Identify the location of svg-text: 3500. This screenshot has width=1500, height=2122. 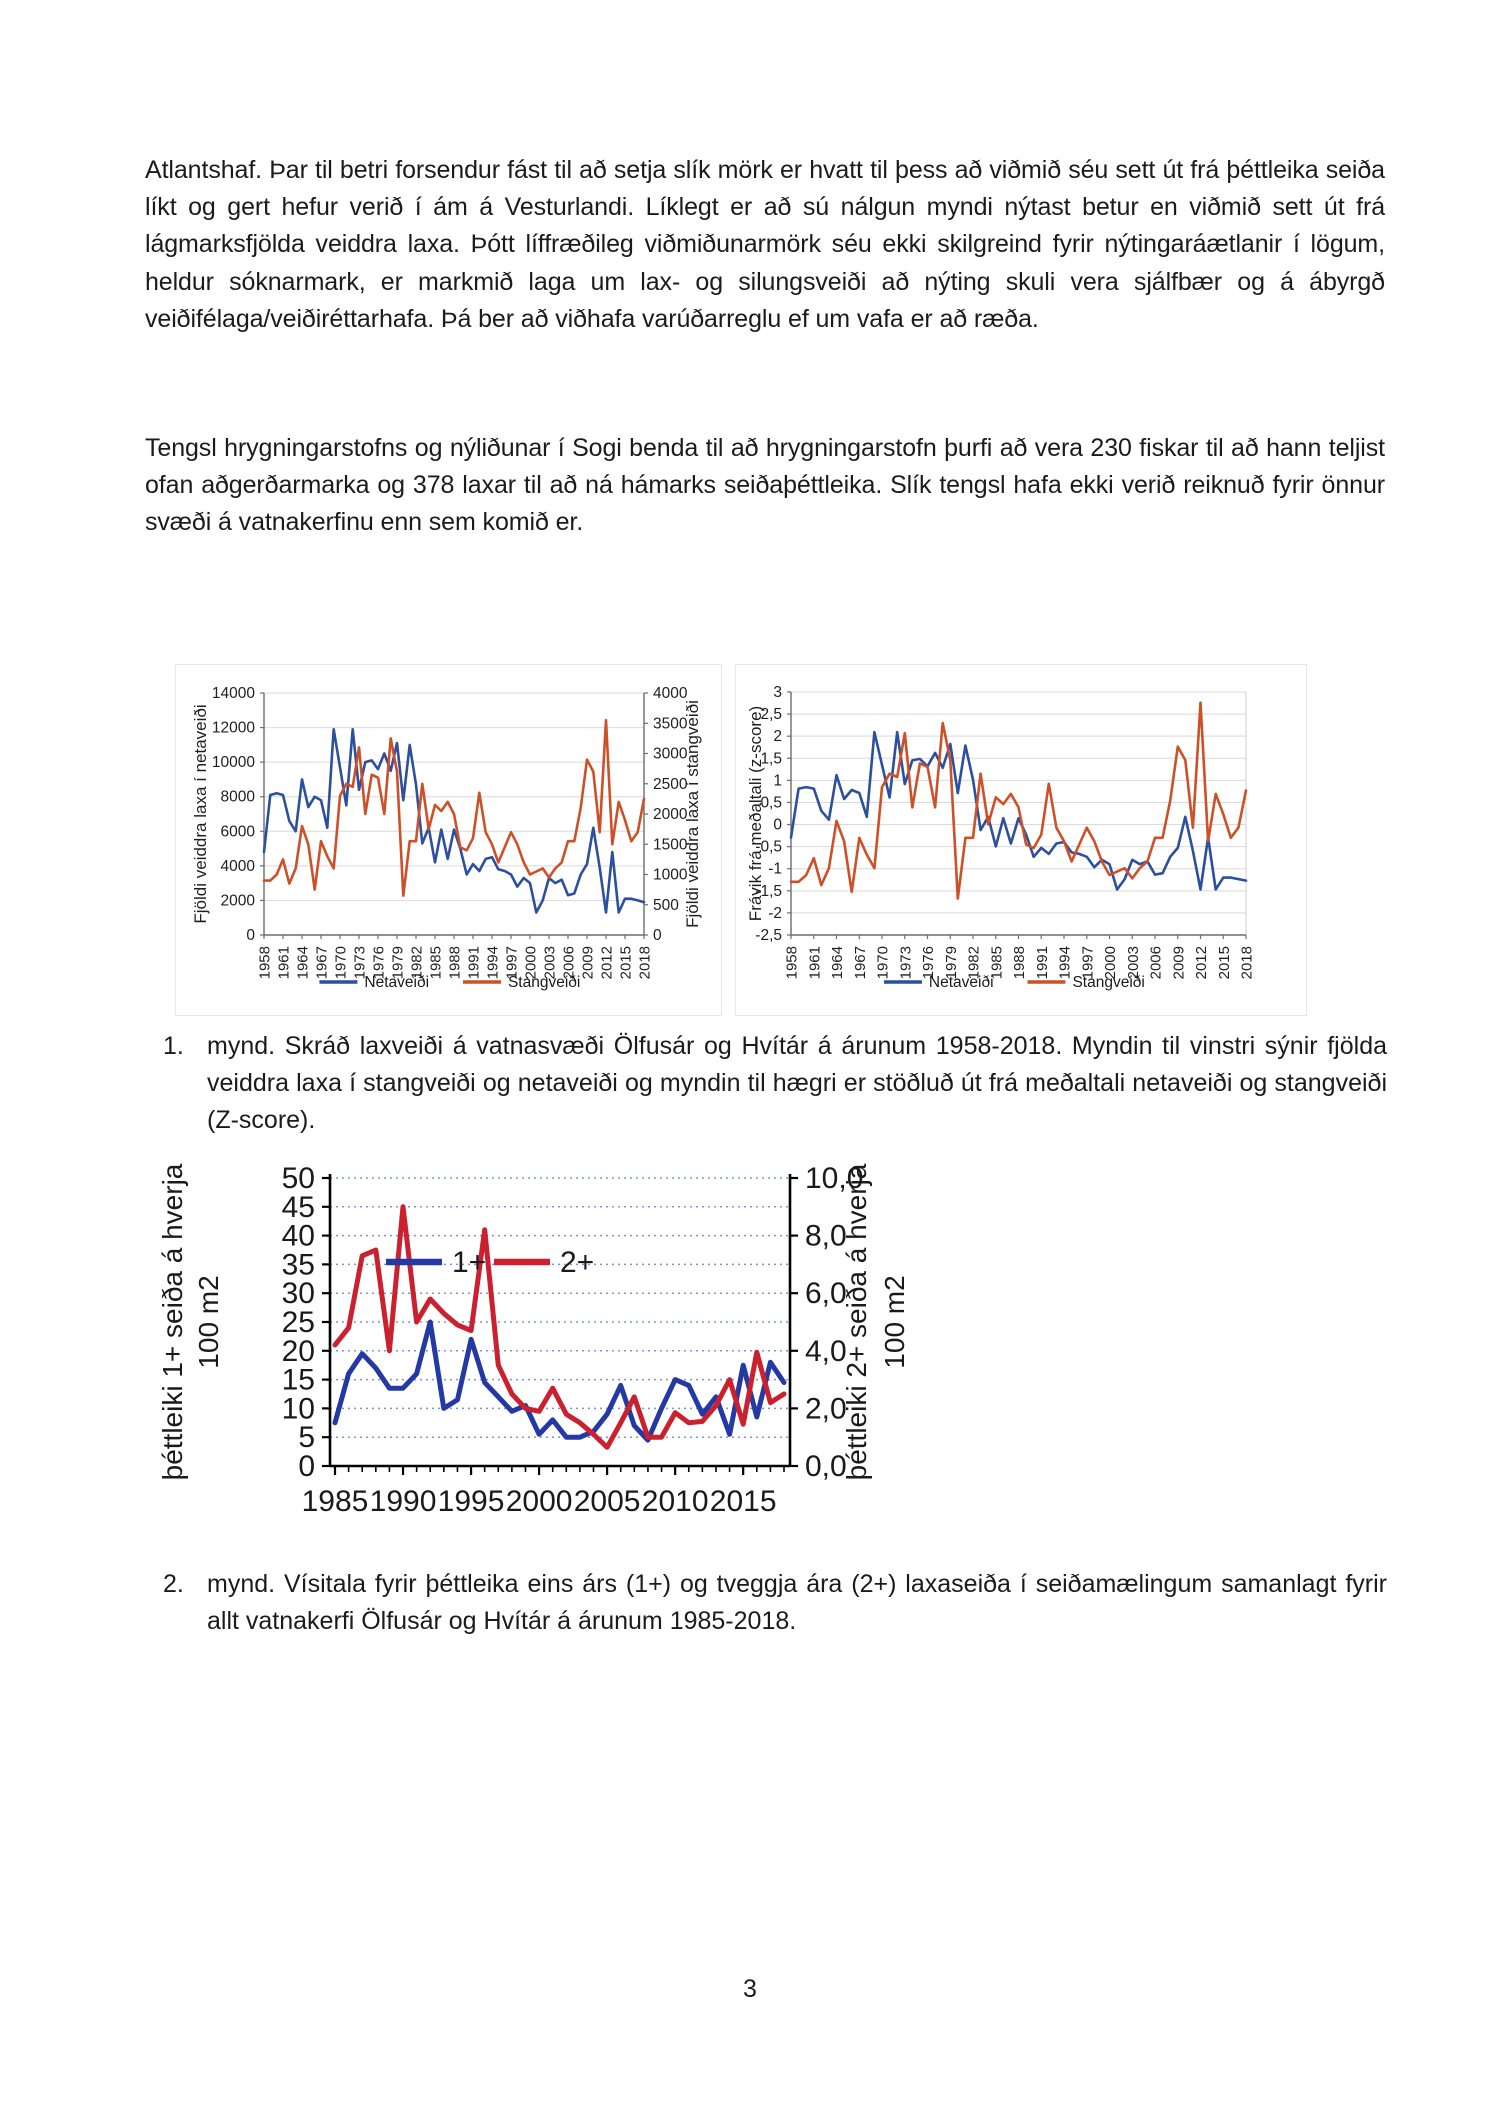
(670, 723).